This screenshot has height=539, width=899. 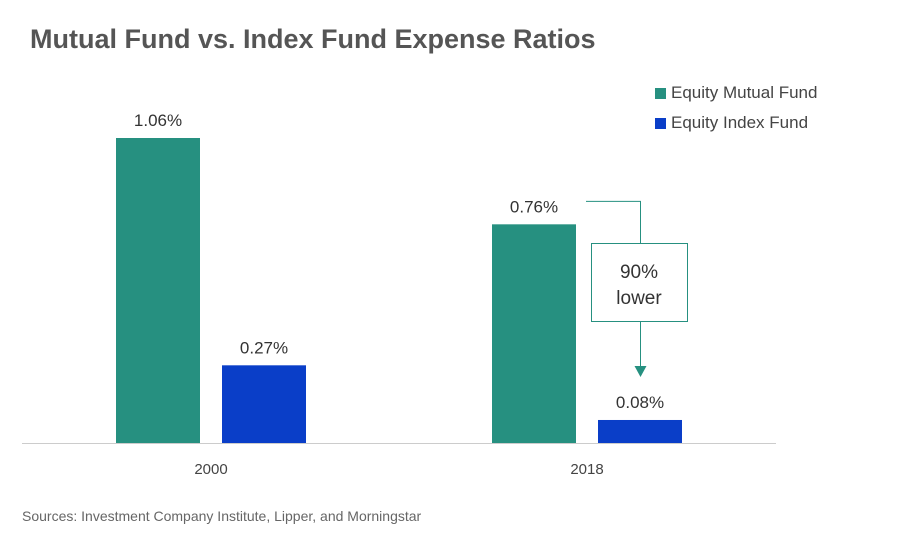 What do you see at coordinates (534, 206) in the screenshot?
I see `data-label-2018-mutual-fund: 0.76%` at bounding box center [534, 206].